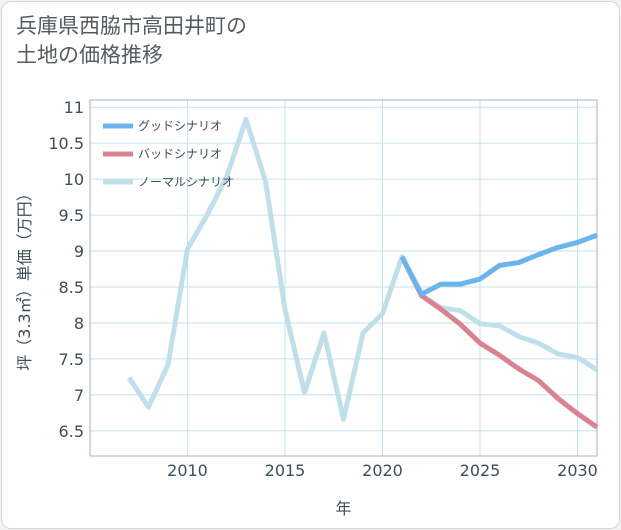 The image size is (621, 530). Describe the element at coordinates (499, 342) in the screenshot. I see `series-line-bad` at that location.